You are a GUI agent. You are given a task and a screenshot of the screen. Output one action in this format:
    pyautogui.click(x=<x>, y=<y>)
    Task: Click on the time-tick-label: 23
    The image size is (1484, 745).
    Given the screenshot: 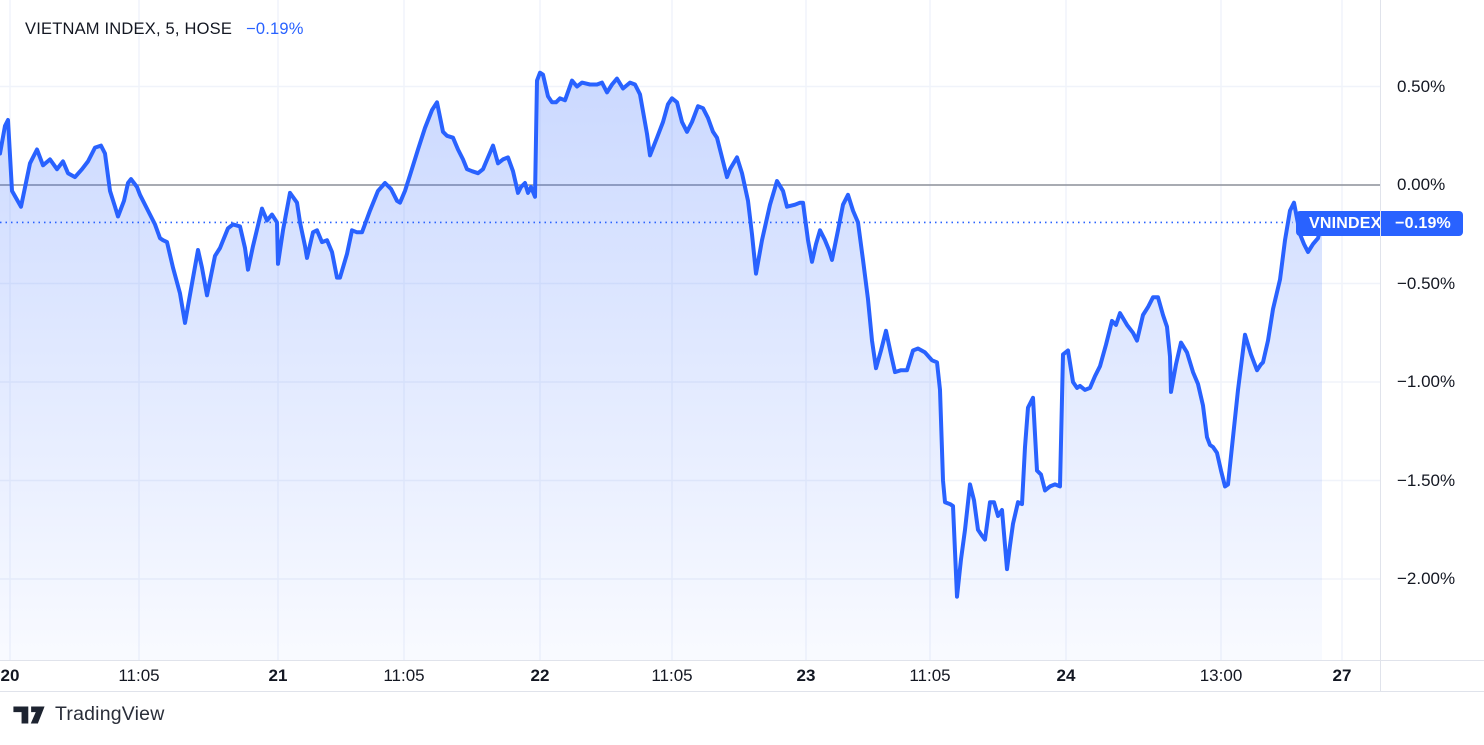 What is the action you would take?
    pyautogui.click(x=806, y=675)
    